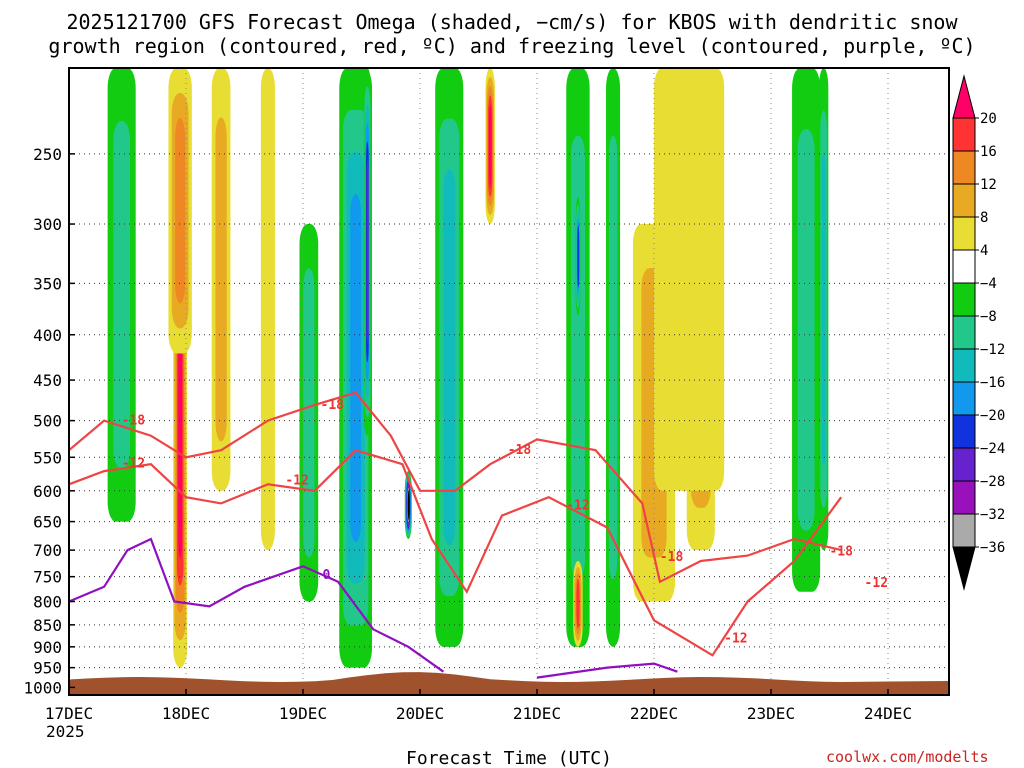 This screenshot has height=768, width=1024. I want to click on y-tick-label: 750, so click(47, 577).